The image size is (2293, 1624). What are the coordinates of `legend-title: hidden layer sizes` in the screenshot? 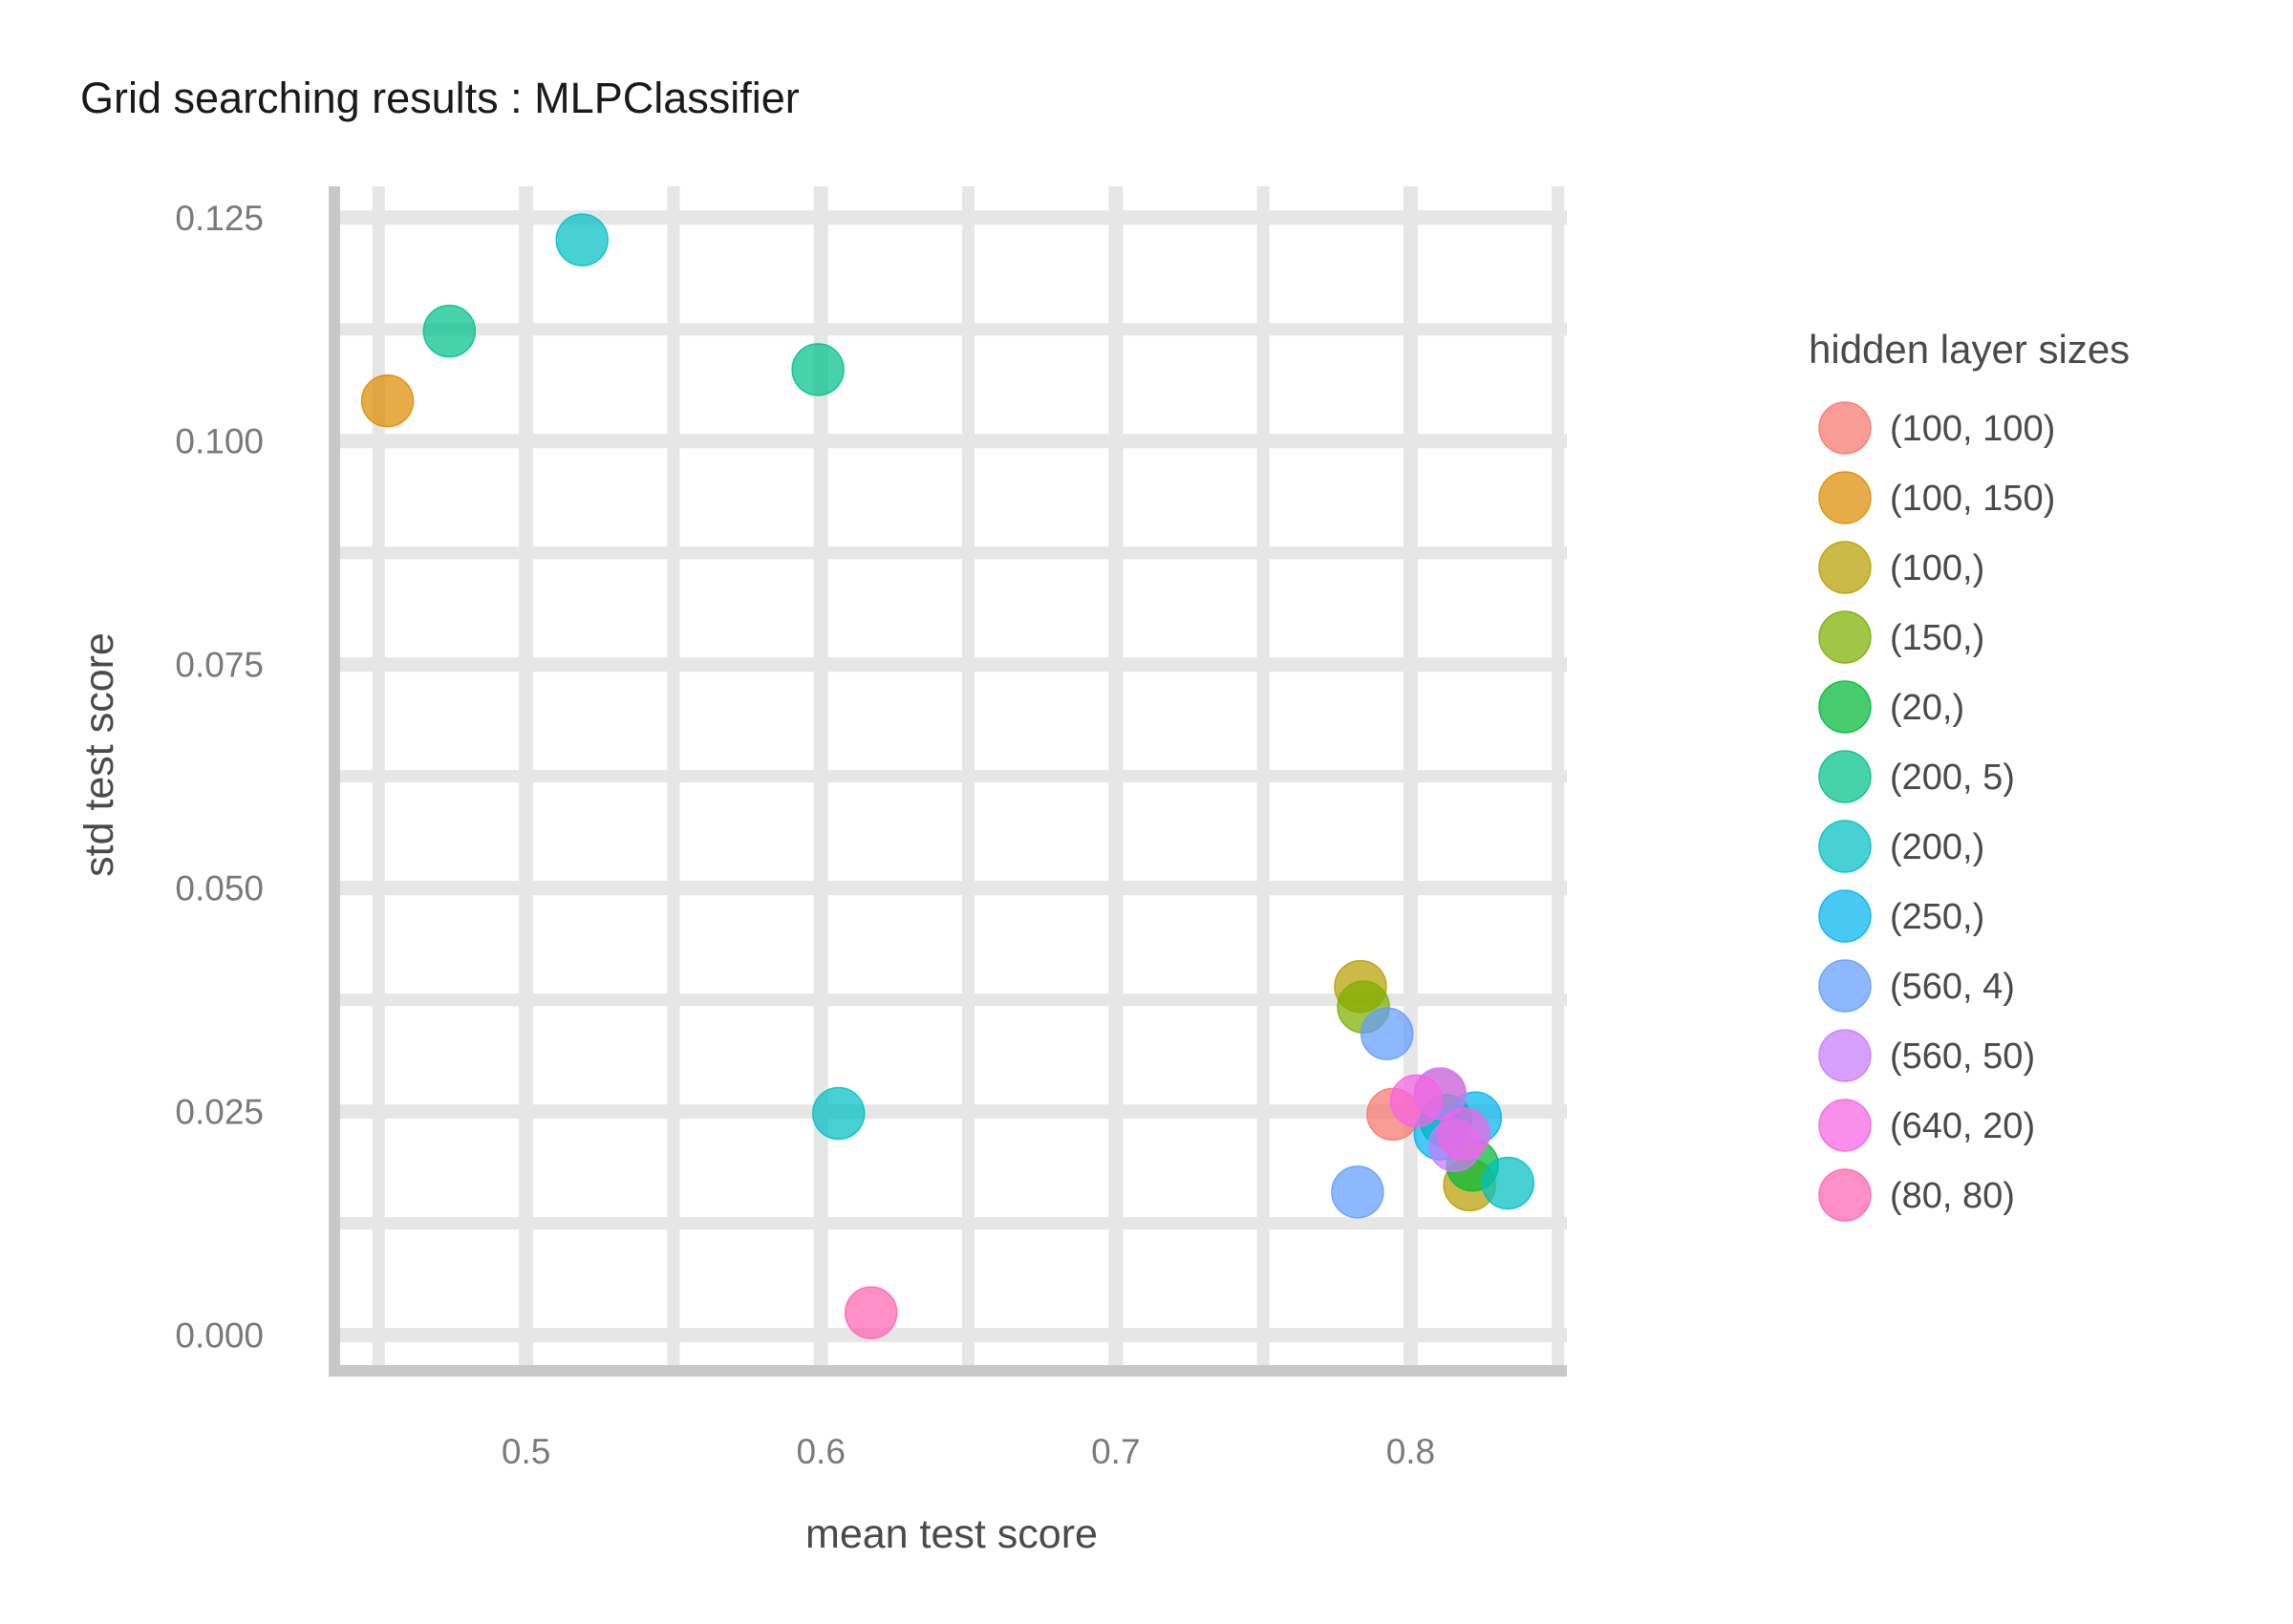 It's located at (1969, 350).